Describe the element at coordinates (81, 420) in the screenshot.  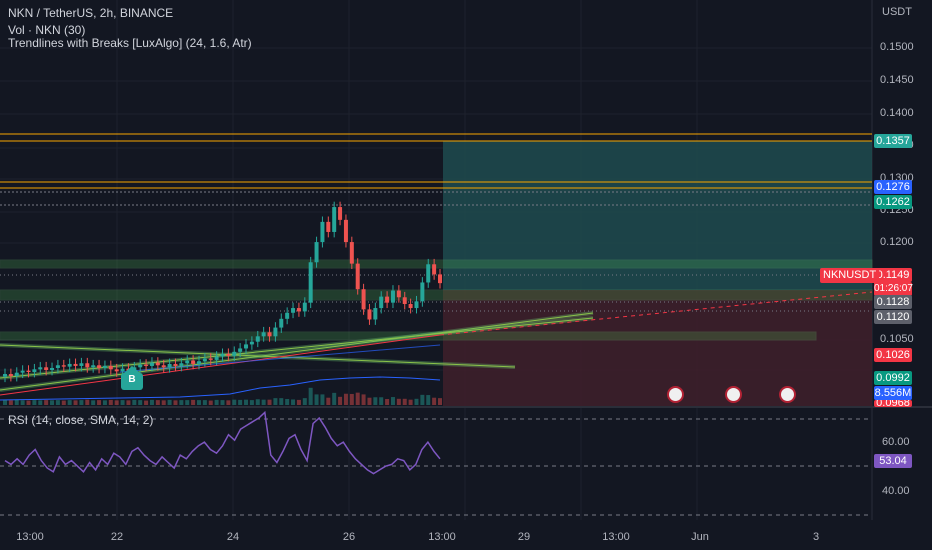
I see `rsi-legend: RSI (14, close, SMA, 14, 2)` at that location.